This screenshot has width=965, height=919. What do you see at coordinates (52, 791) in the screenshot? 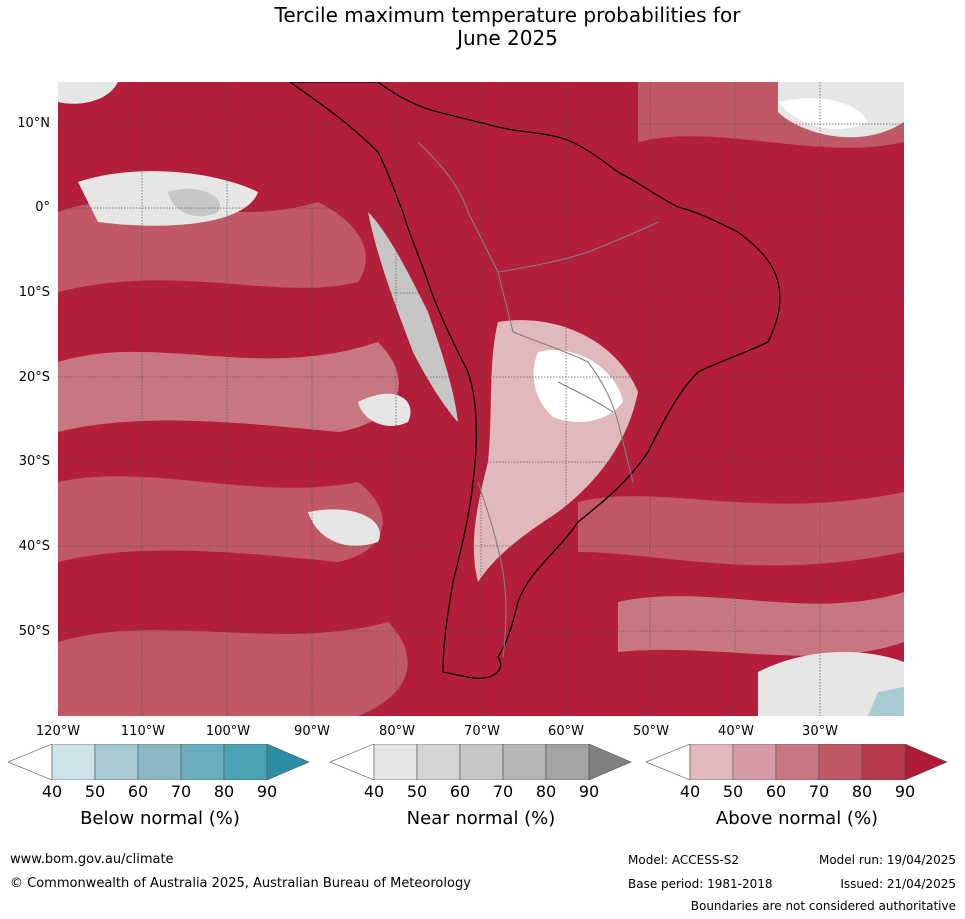
I see `below-tick-40: 40` at bounding box center [52, 791].